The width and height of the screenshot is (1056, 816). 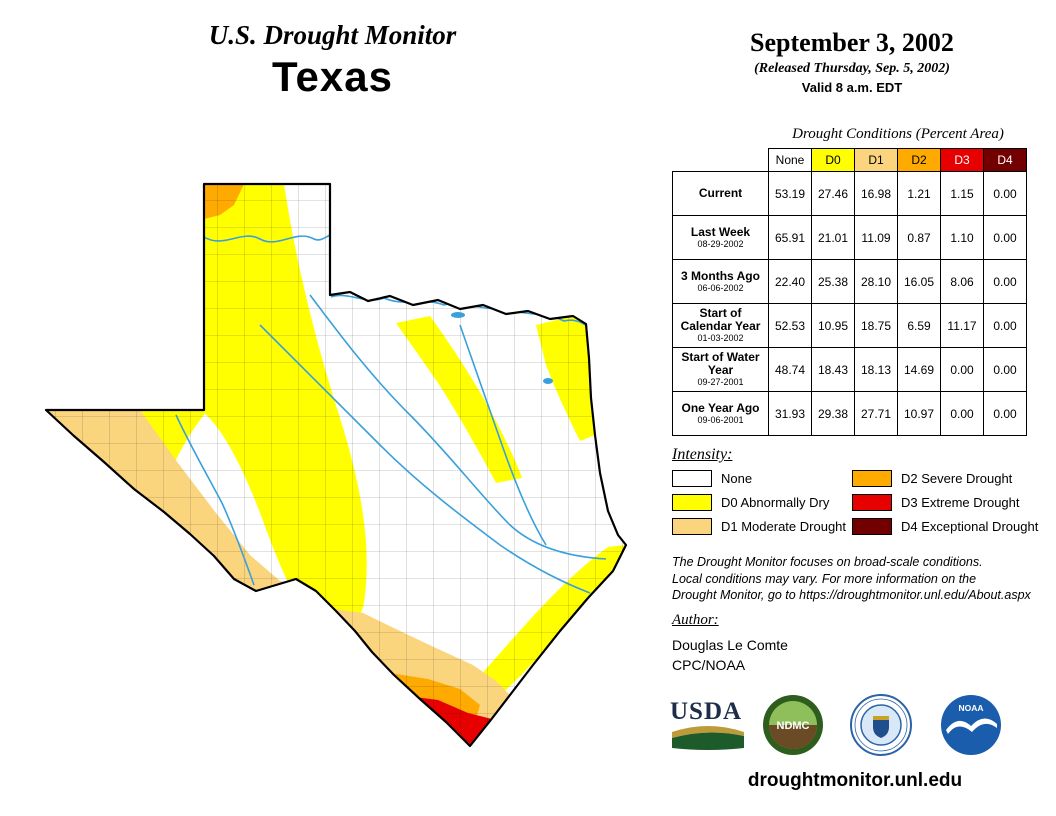 I want to click on column-header-d0: D0, so click(x=833, y=160).